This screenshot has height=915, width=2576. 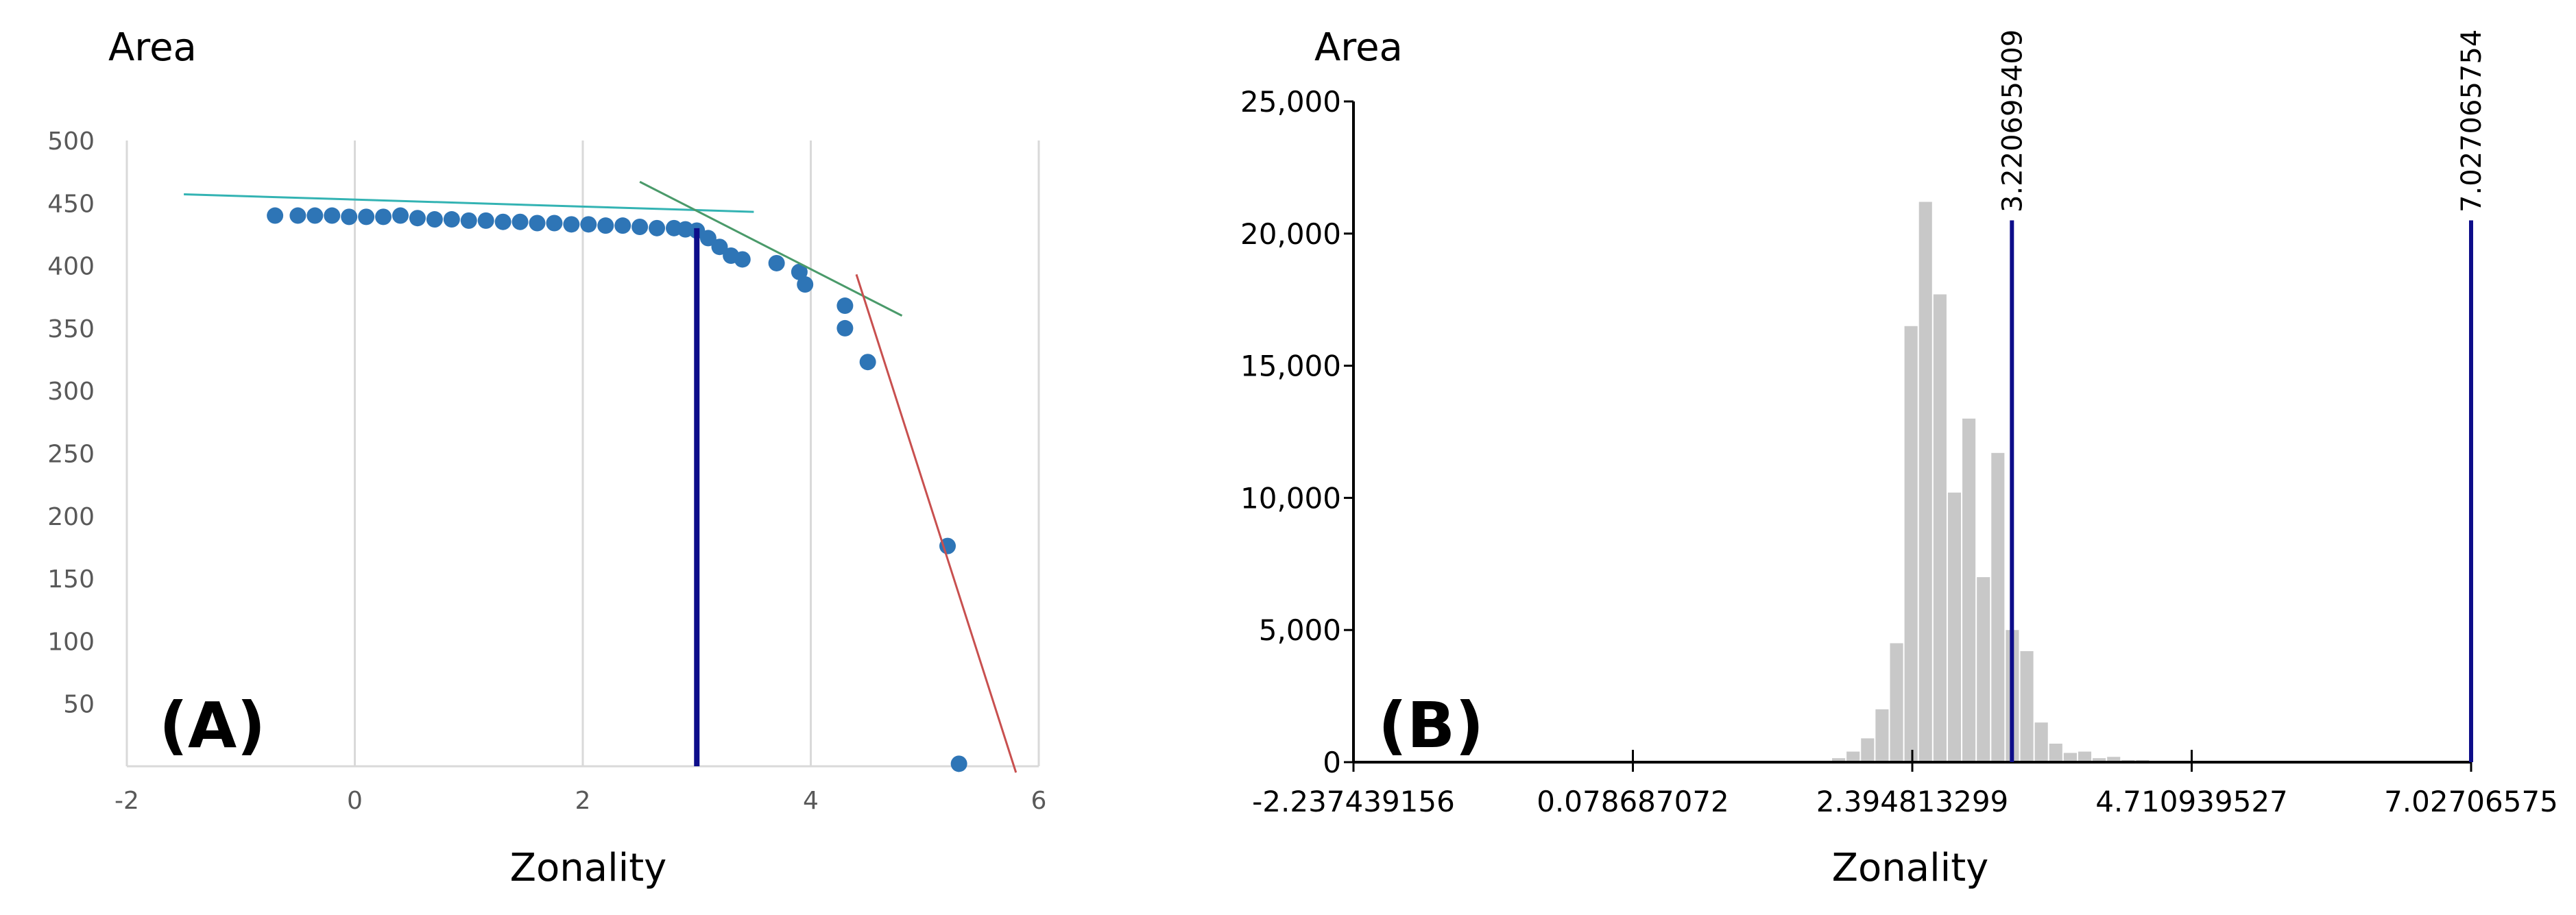 I want to click on chart-b-y-tick: 25,000, so click(x=1290, y=102).